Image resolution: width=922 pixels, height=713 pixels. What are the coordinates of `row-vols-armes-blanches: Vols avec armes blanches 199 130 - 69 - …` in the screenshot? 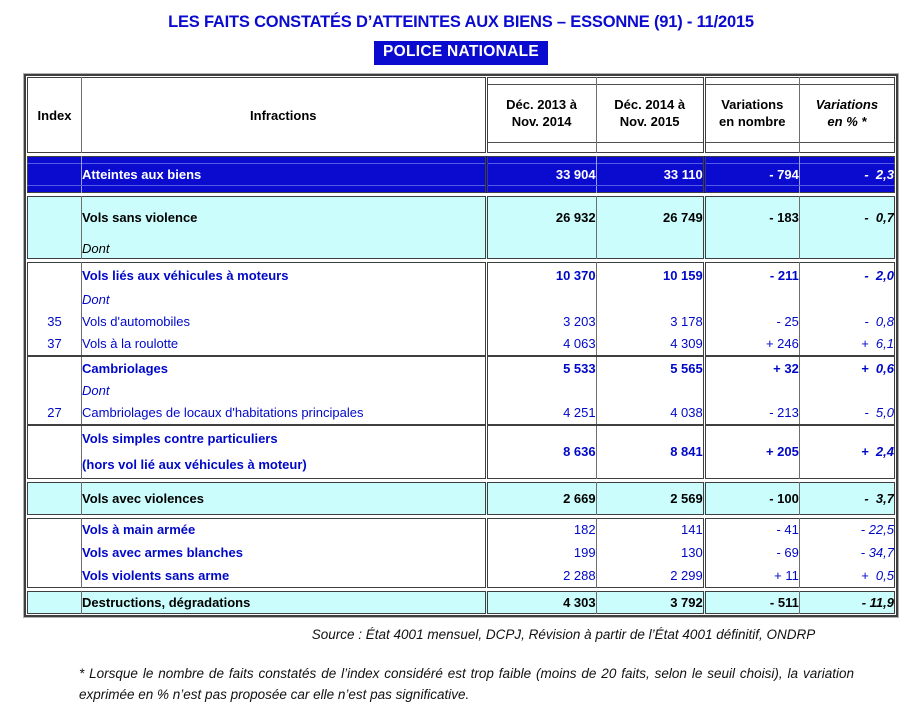 It's located at (461, 552).